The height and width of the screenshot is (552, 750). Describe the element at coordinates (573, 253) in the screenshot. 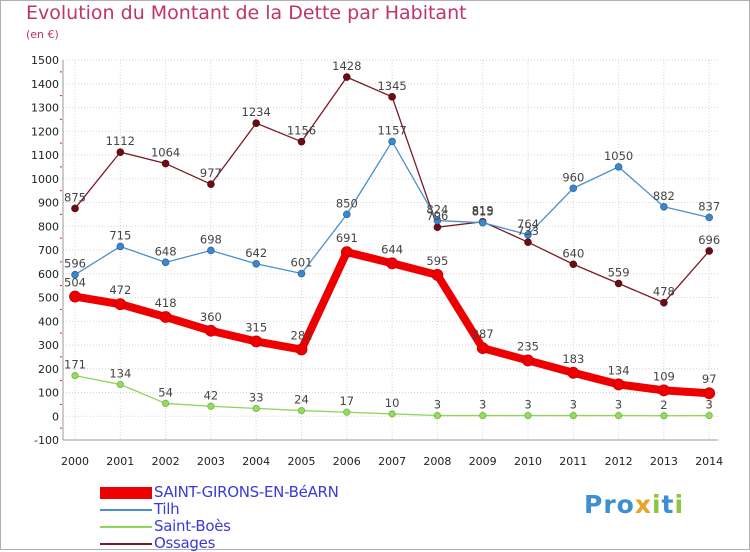

I see `data-label-ossages: 640` at that location.